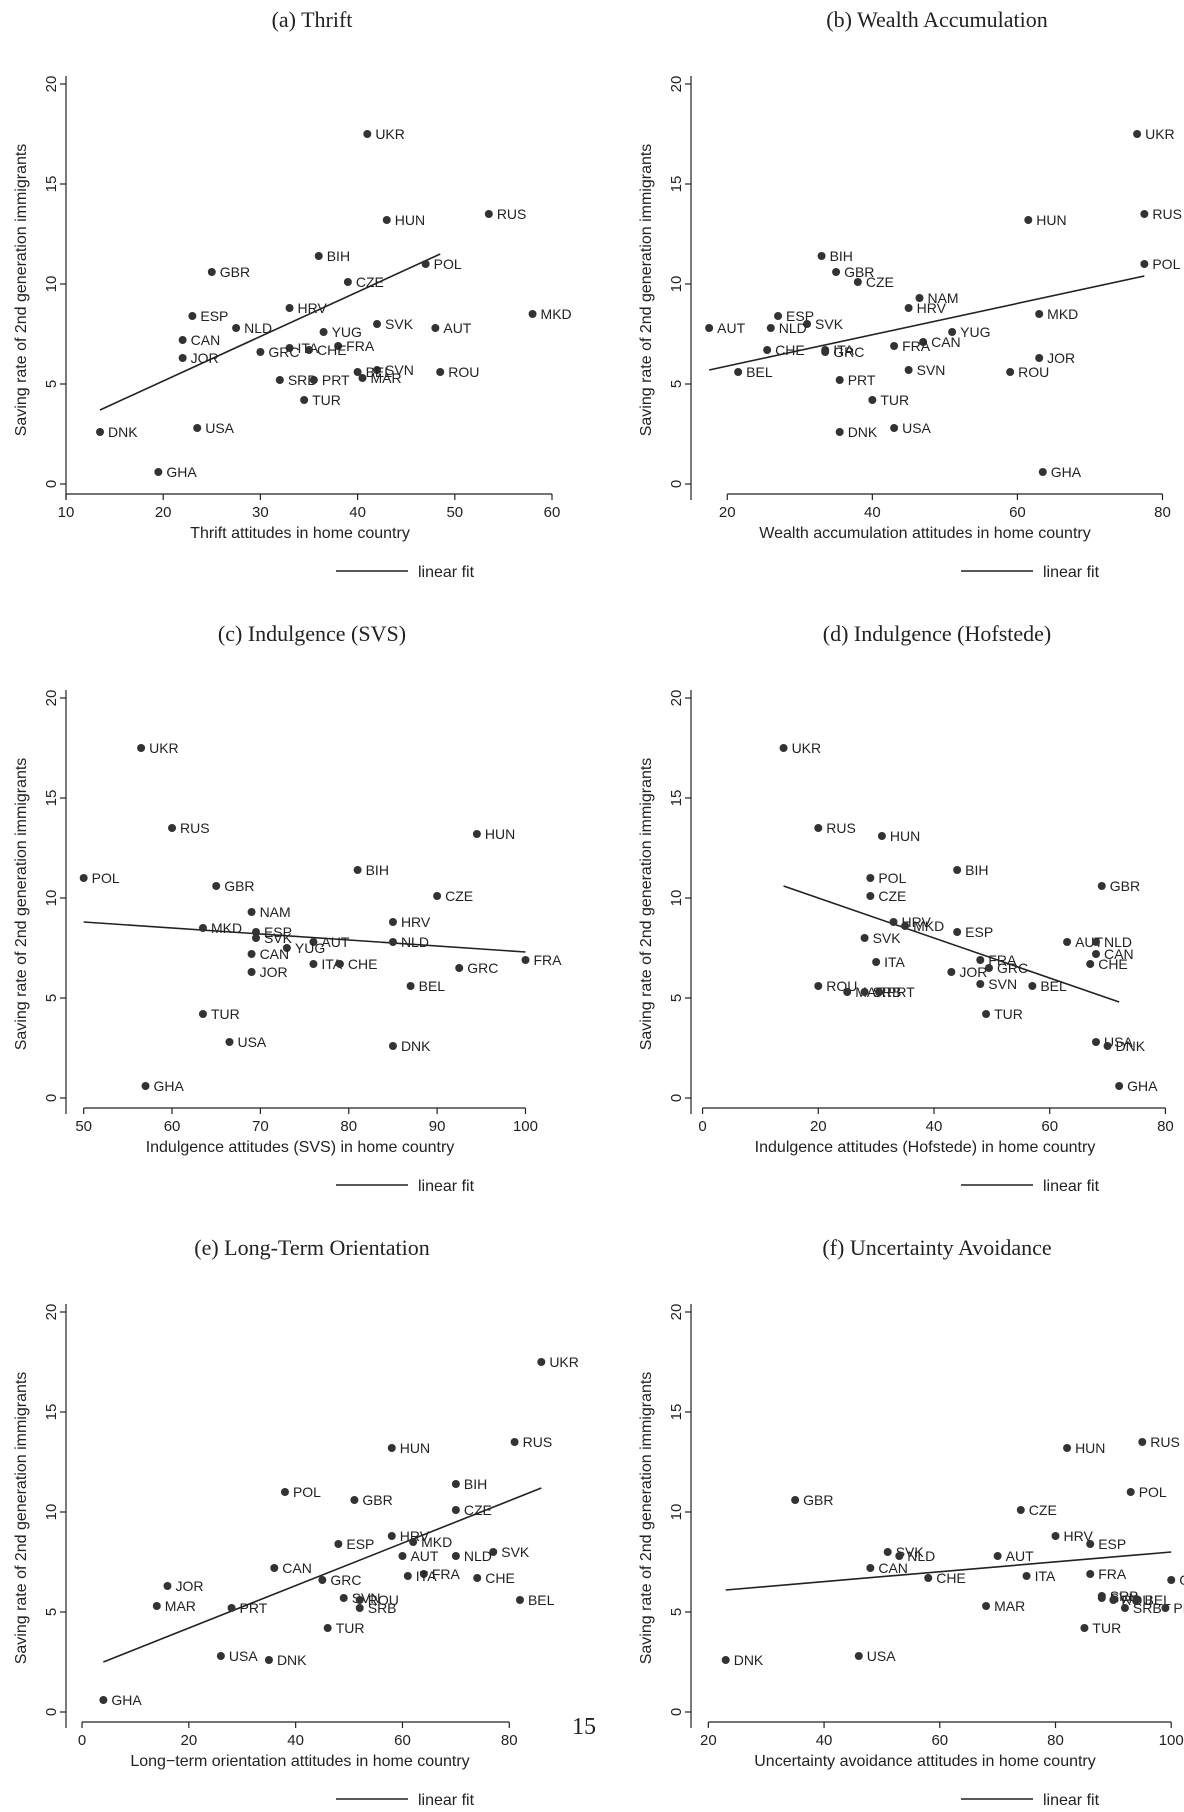 The height and width of the screenshot is (1812, 1184). Describe the element at coordinates (295, 1740) in the screenshot. I see `x-tick-label: 40` at that location.